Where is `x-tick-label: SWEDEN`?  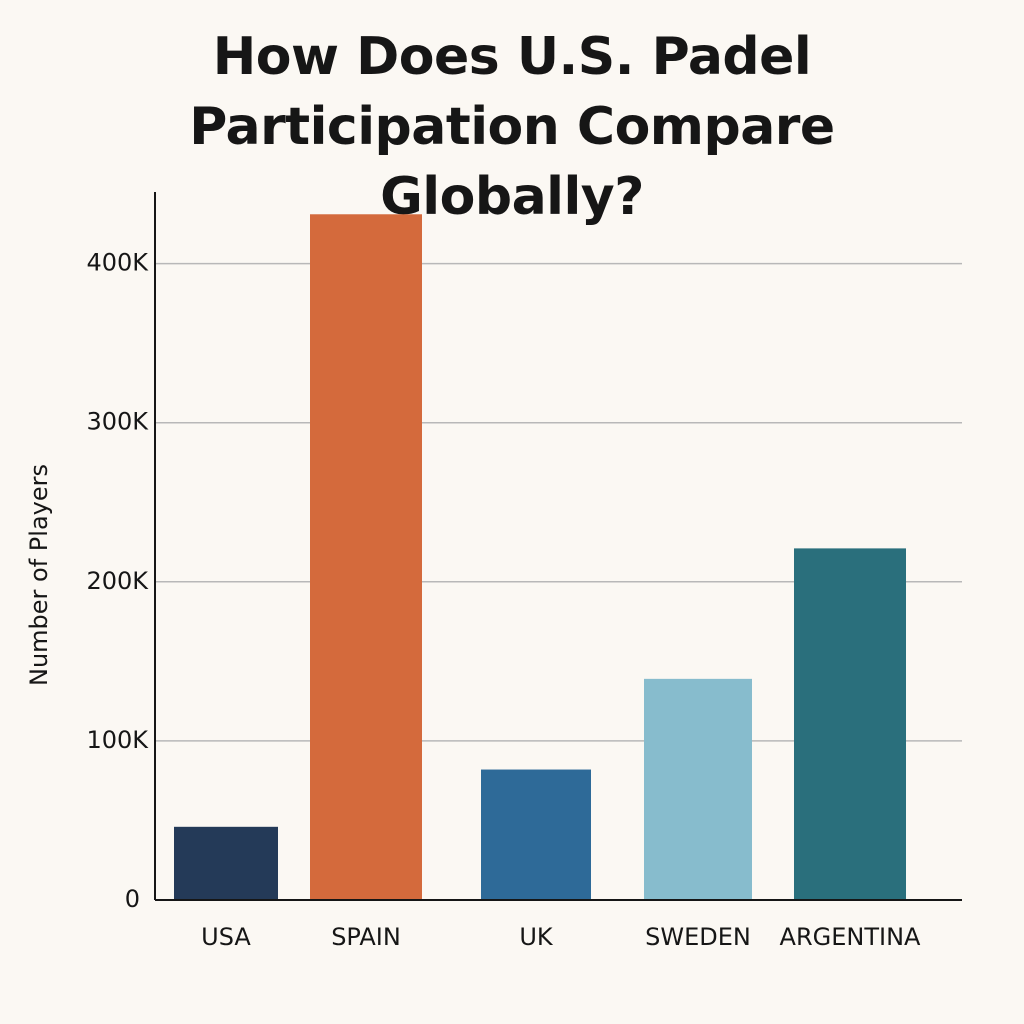
x-tick-label: SWEDEN is located at coordinates (698, 937).